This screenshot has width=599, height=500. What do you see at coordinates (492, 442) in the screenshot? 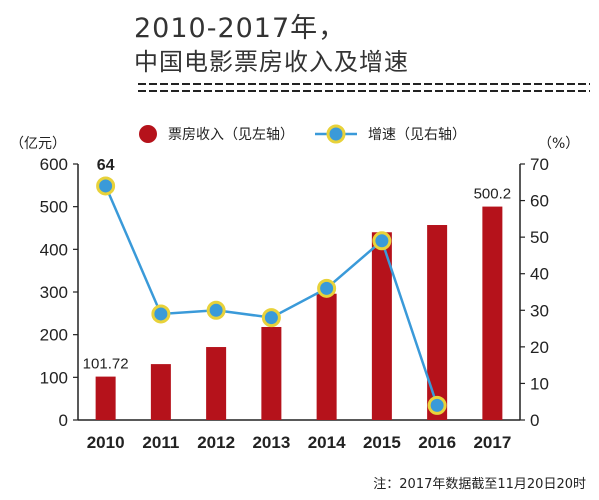
I see `x-axis-tick-label: 2017` at bounding box center [492, 442].